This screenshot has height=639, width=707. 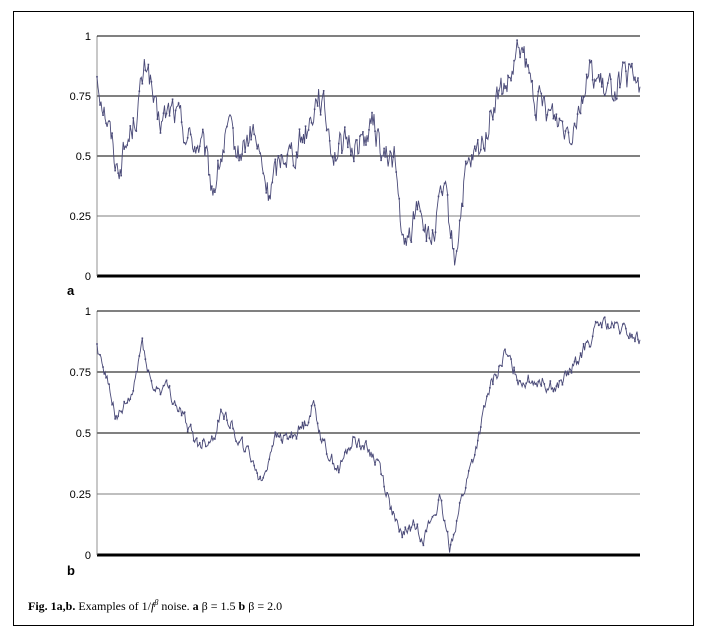 I want to click on y-tick-label: 0.75, so click(x=80, y=97).